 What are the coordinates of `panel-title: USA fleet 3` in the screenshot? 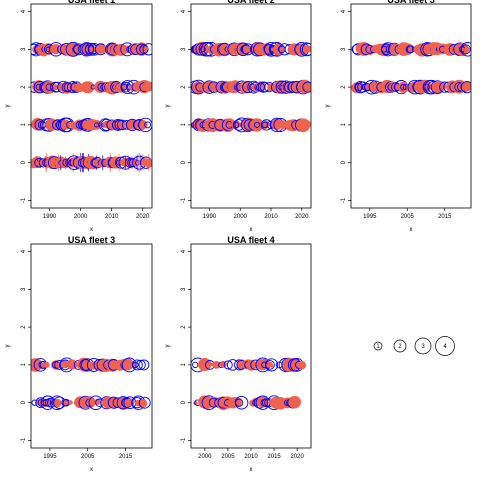 It's located at (91, 240).